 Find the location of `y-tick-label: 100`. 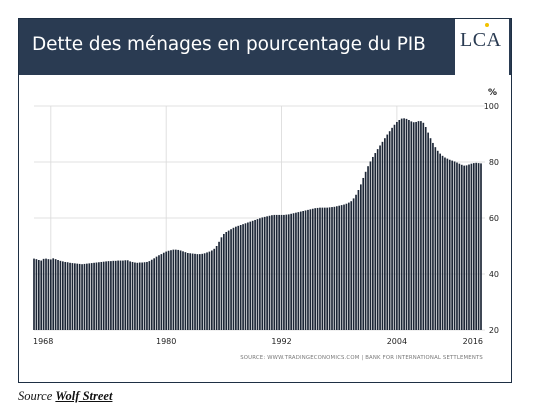

y-tick-label: 100 is located at coordinates (491, 106).